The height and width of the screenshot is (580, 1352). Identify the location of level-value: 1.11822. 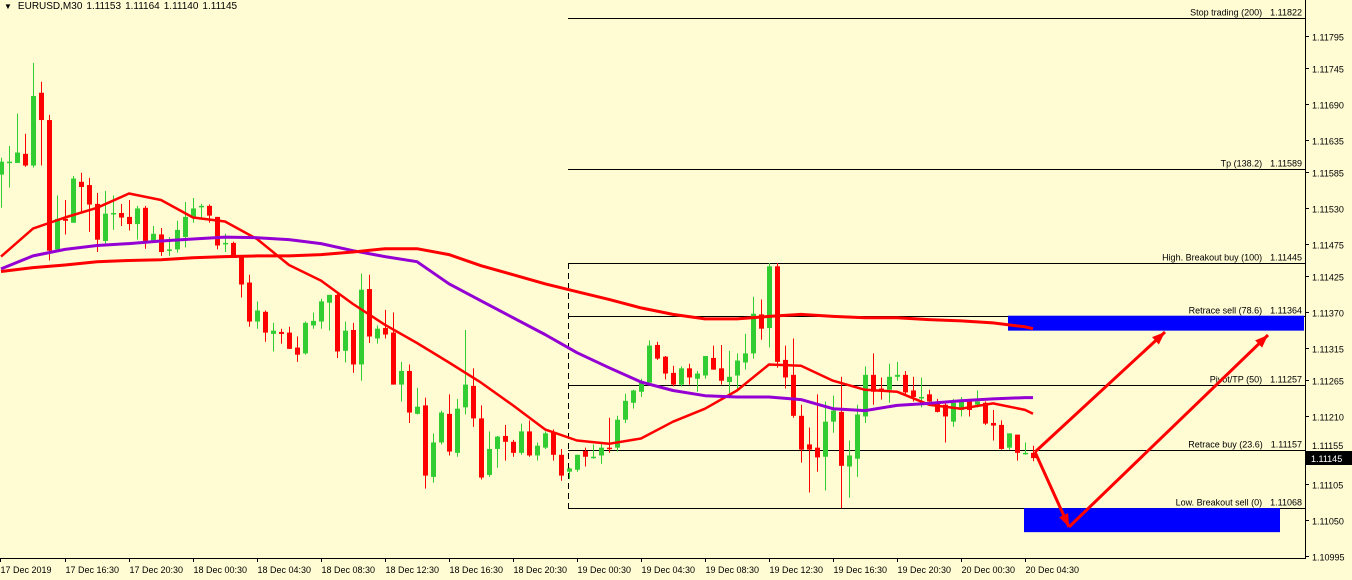
(1286, 13).